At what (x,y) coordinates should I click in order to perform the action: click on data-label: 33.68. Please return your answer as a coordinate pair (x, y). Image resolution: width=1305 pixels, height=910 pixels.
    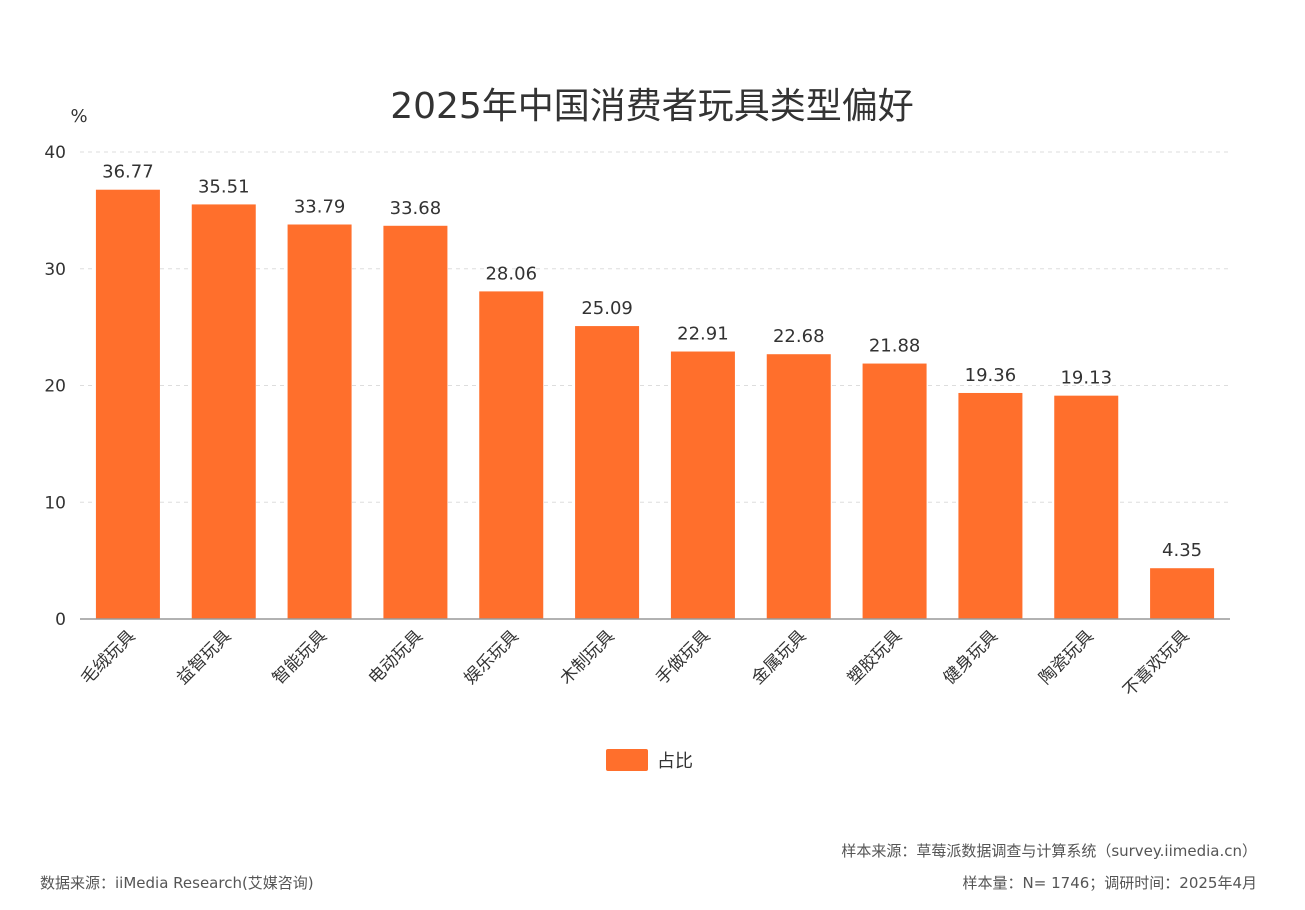
    Looking at the image, I should click on (416, 208).